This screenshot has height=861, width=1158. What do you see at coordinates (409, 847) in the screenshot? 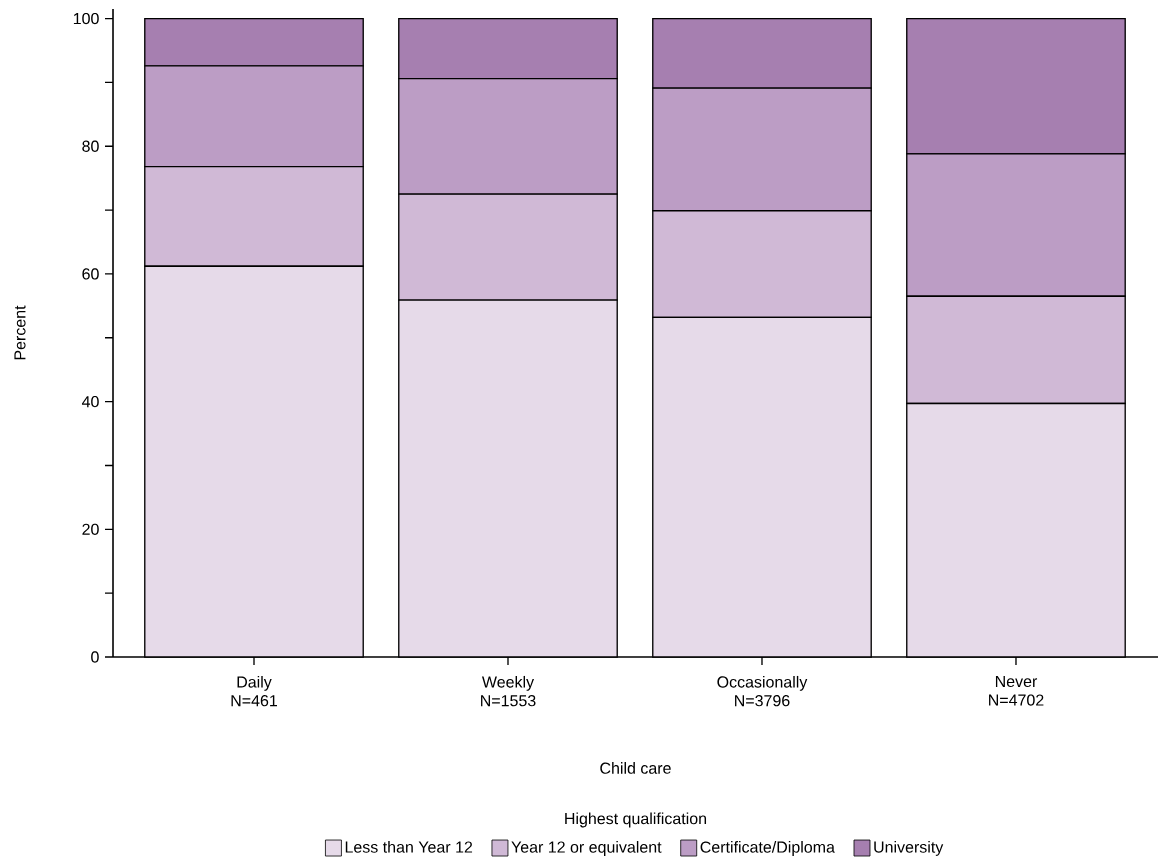
I see `legend-label: Less than Year 12` at bounding box center [409, 847].